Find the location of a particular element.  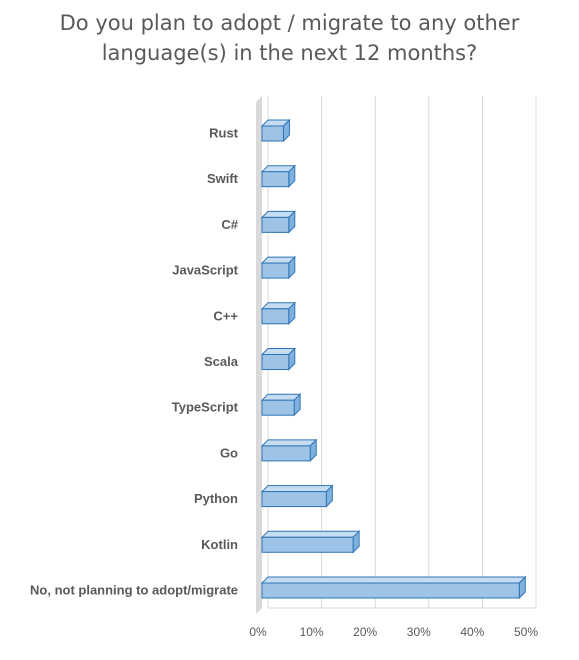

category-label: TypeScript is located at coordinates (205, 407).